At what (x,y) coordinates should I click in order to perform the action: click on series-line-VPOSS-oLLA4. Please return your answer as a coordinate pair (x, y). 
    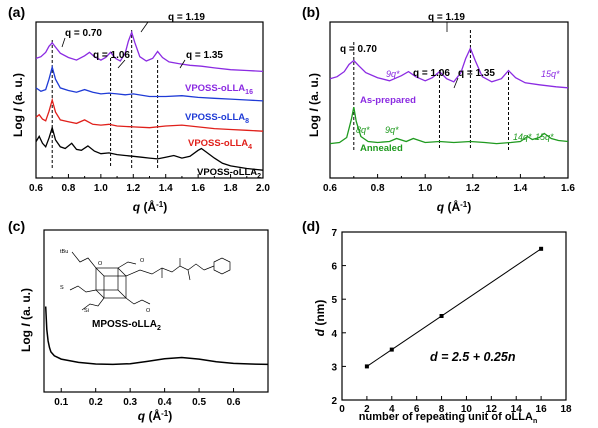
    Looking at the image, I should click on (149, 114).